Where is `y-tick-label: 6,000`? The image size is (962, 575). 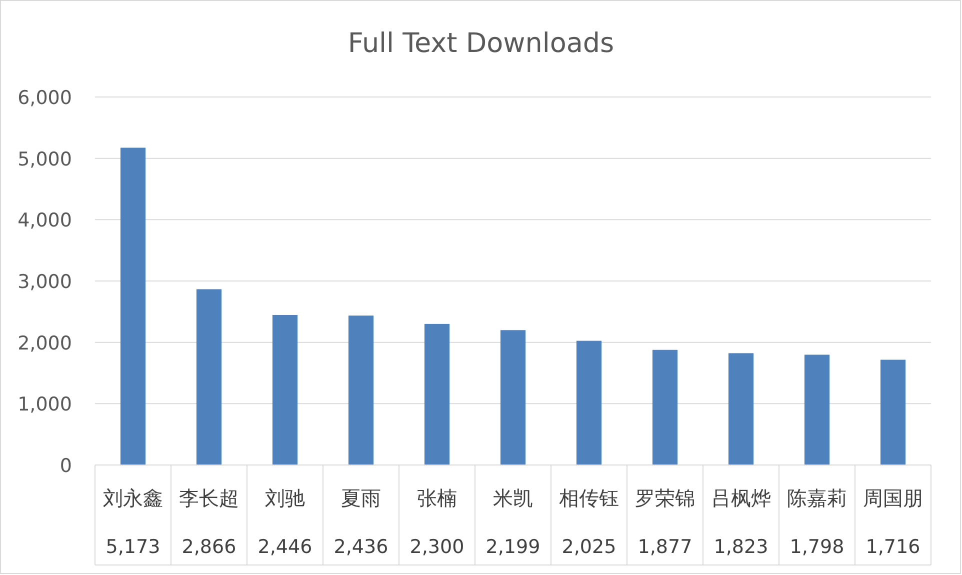 y-tick-label: 6,000 is located at coordinates (45, 98).